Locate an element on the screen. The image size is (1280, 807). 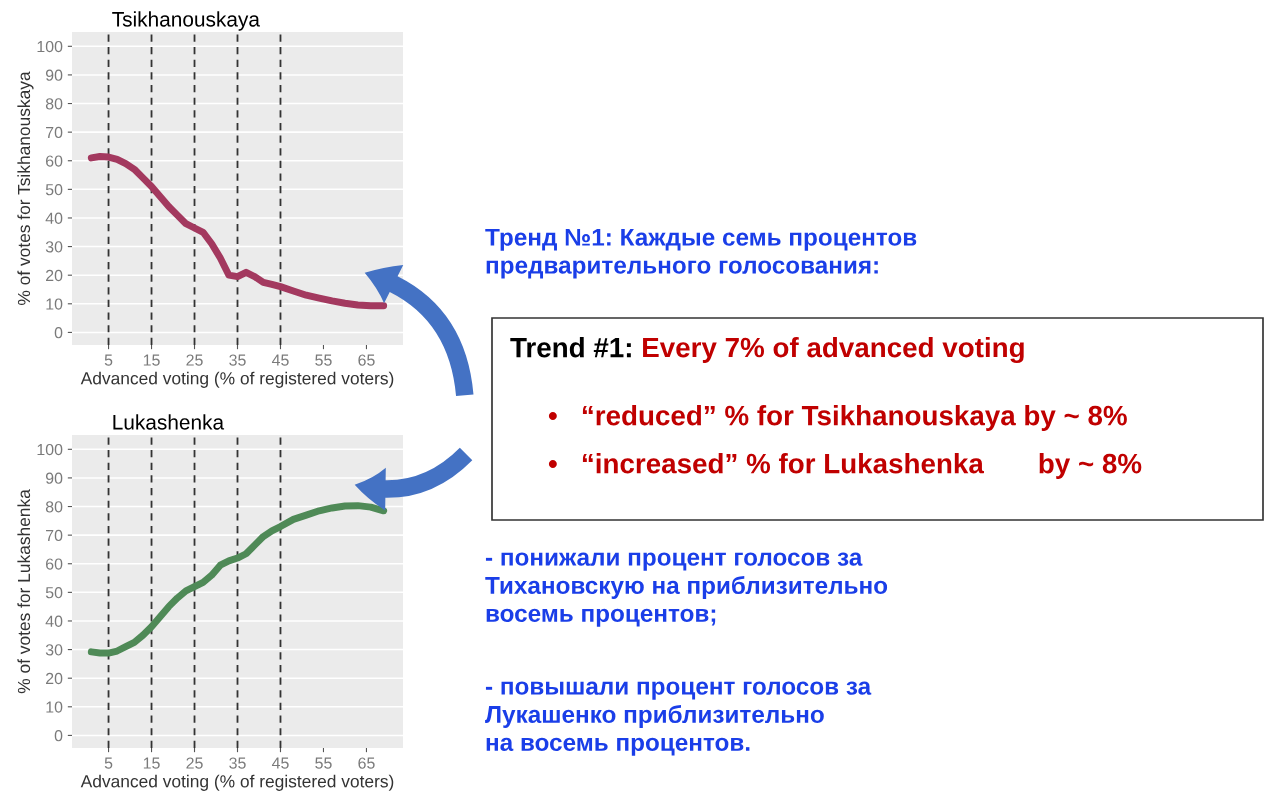
text: • “reduced” % for Tsikhanouskaya by ~ 8% is located at coordinates (837, 418).